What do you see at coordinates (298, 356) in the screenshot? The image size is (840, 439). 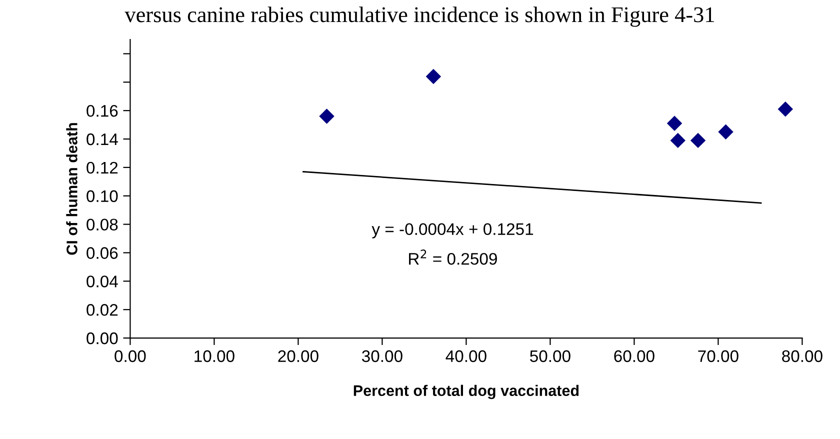 I see `x-tick-label: 20.00` at bounding box center [298, 356].